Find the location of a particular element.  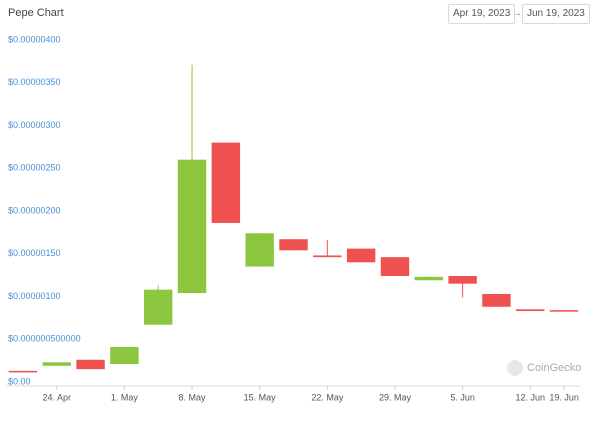

y-tick-label: $0.00000400 is located at coordinates (34, 39).